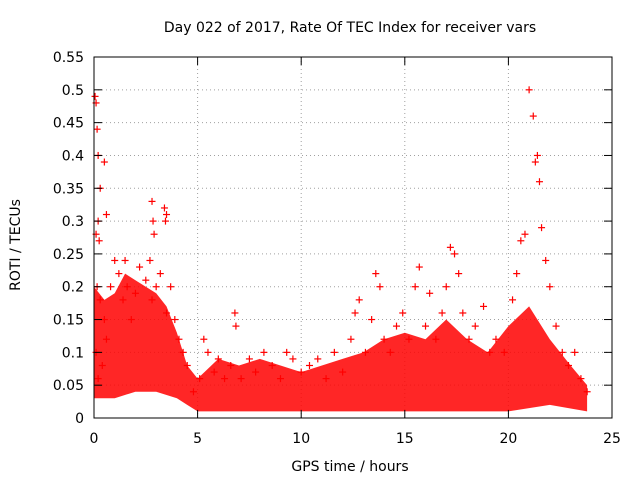 This screenshot has height=480, width=640. What do you see at coordinates (79, 419) in the screenshot?
I see `y-tick-label: 0` at bounding box center [79, 419].